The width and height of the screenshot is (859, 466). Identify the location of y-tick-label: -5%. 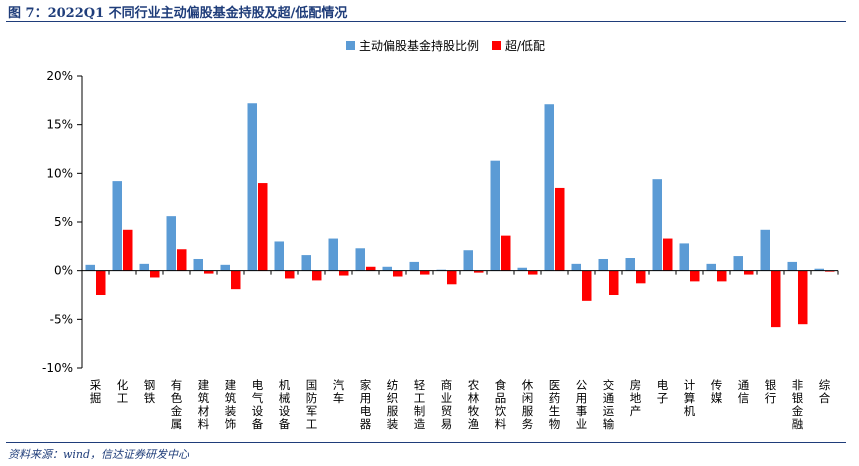
(61, 319).